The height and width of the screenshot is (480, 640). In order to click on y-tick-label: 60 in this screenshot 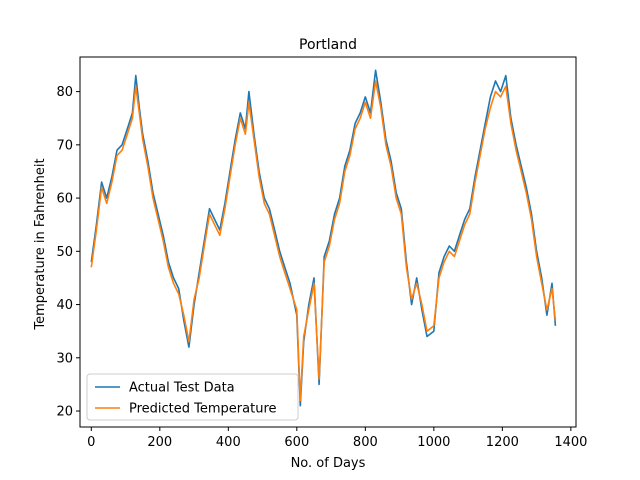, I will do `click(64, 199)`.